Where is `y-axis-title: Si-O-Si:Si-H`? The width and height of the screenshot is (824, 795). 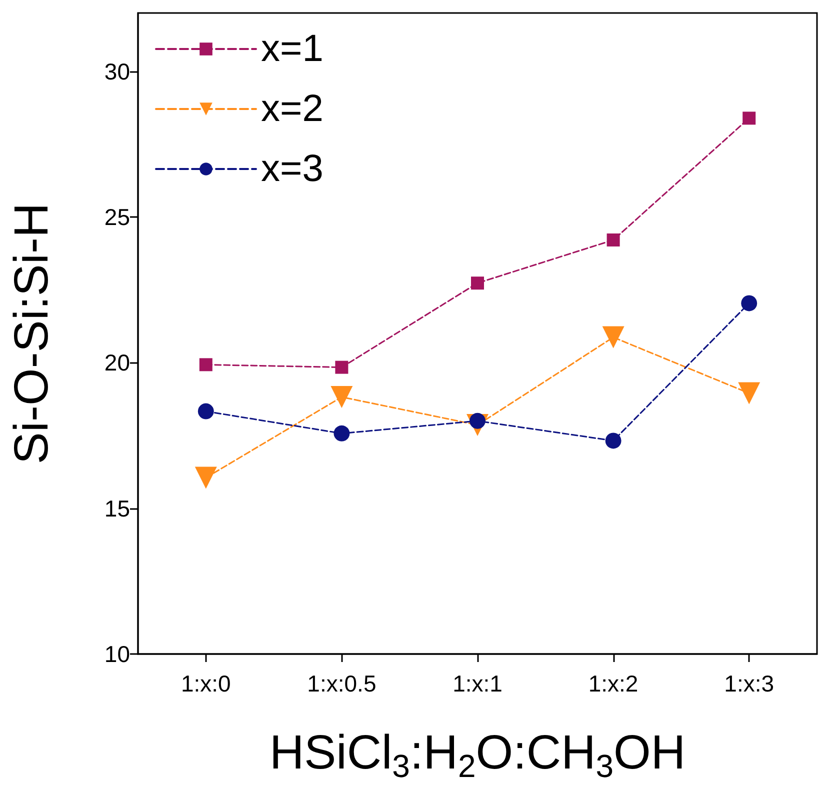
y-axis-title: Si-O-Si:Si-H is located at coordinates (32, 333).